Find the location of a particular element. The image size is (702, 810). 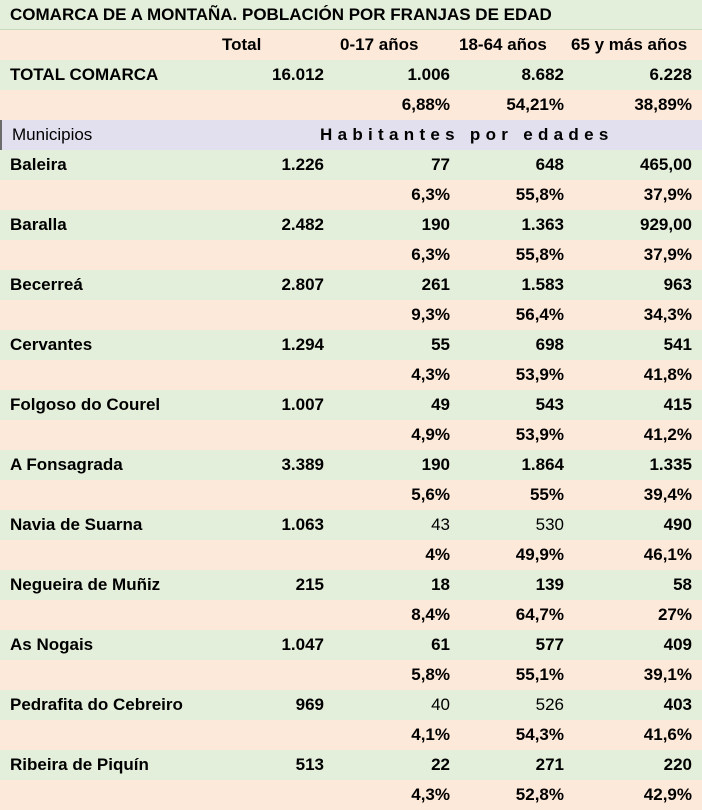

municipio-0-17: 40 is located at coordinates (440, 704).